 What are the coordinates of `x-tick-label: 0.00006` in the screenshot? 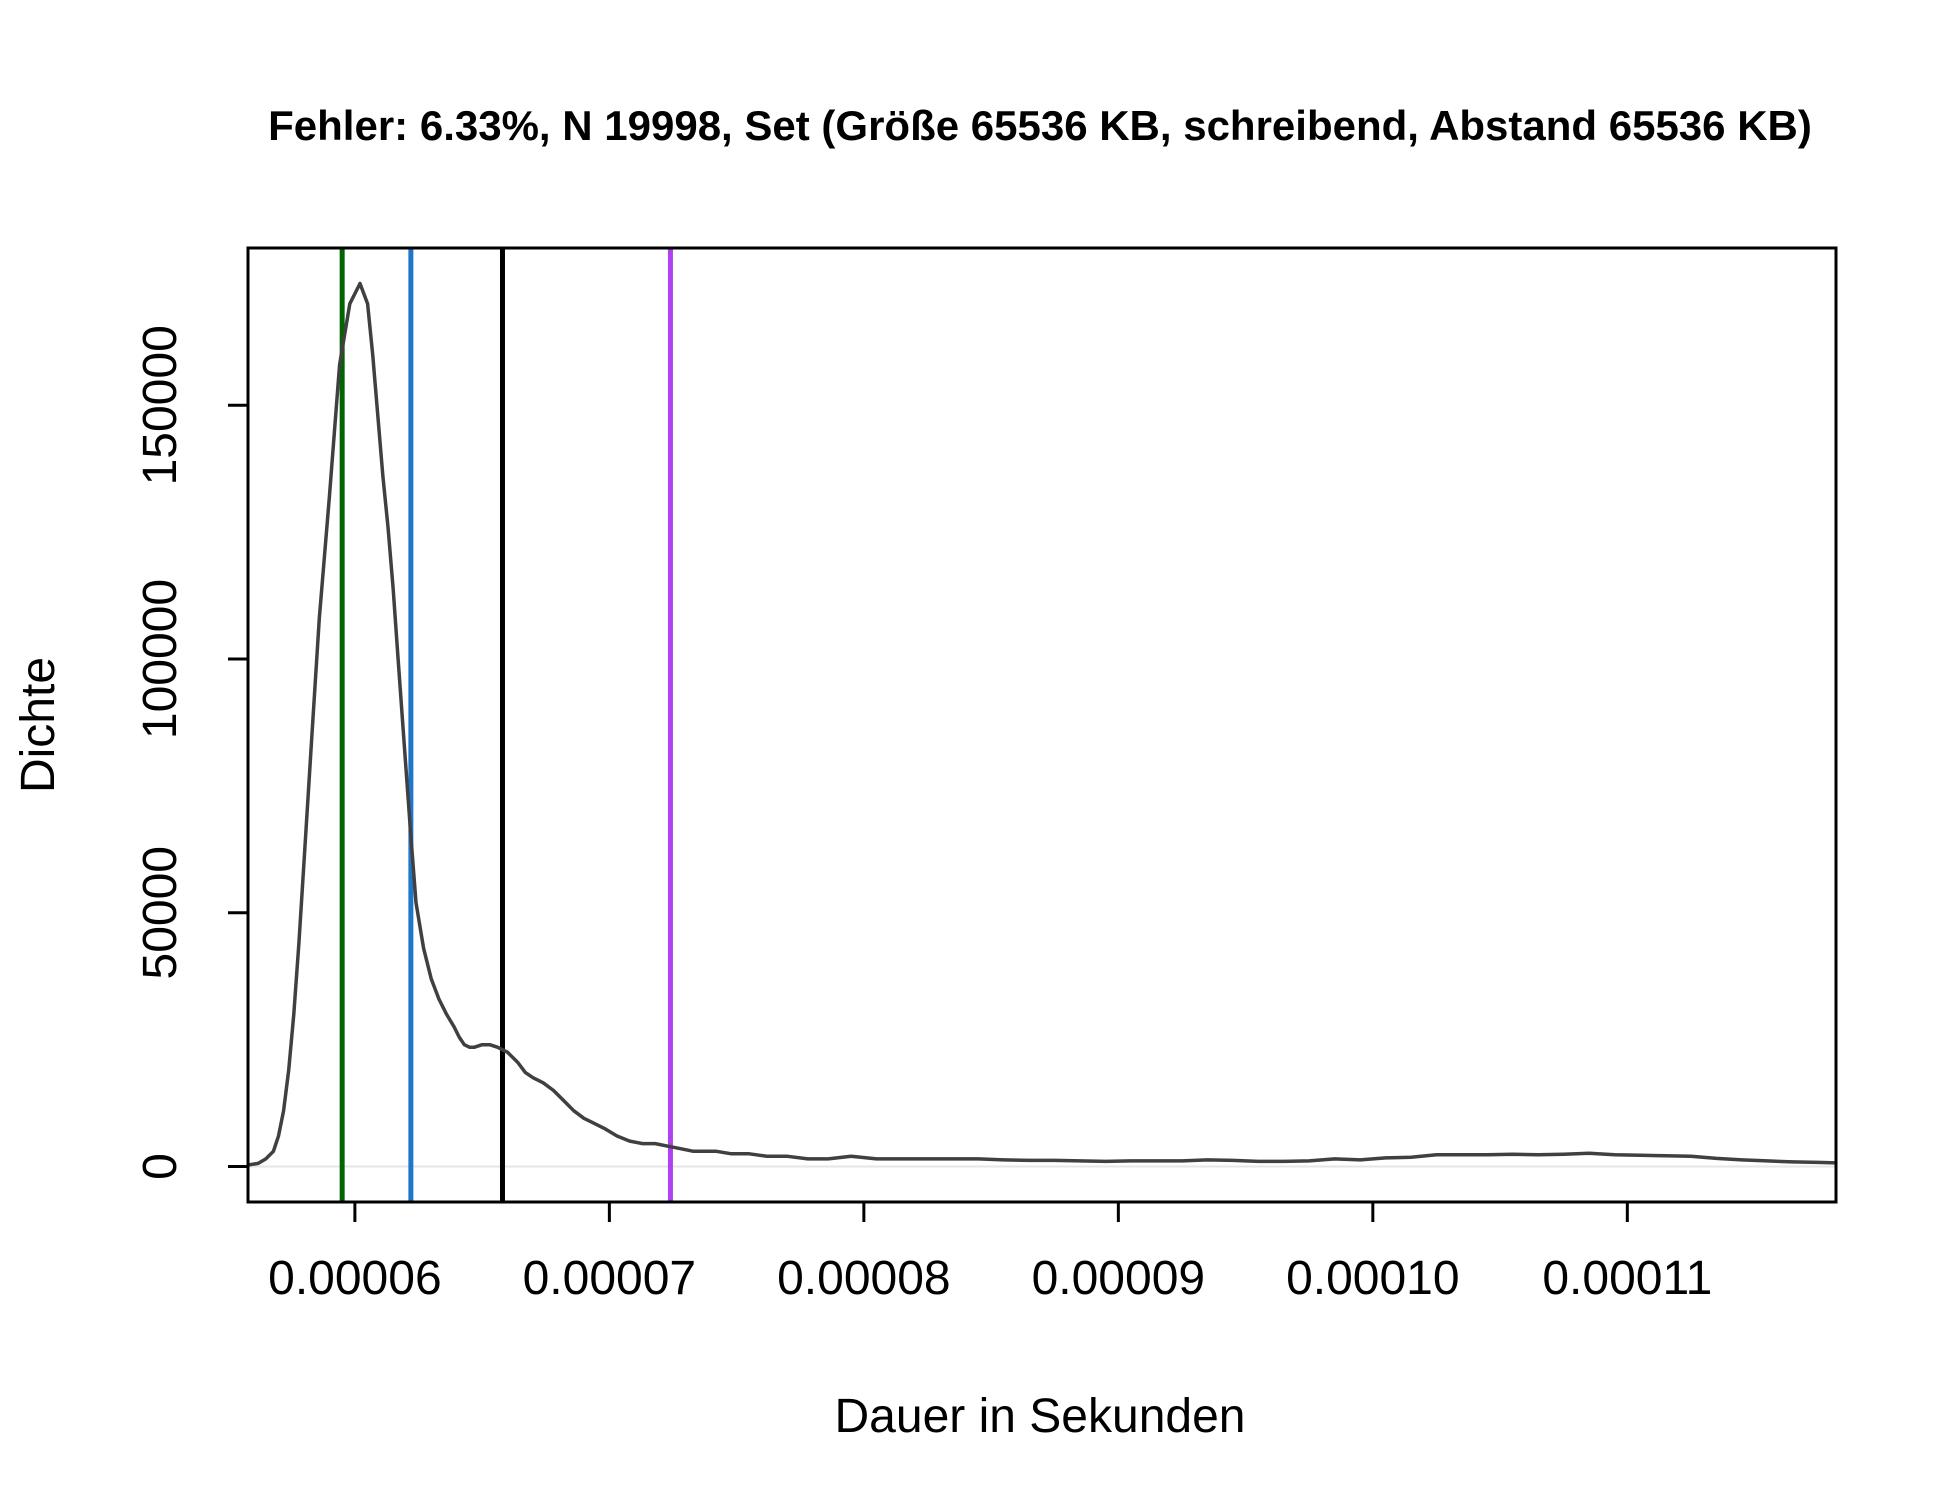 It's located at (355, 1278).